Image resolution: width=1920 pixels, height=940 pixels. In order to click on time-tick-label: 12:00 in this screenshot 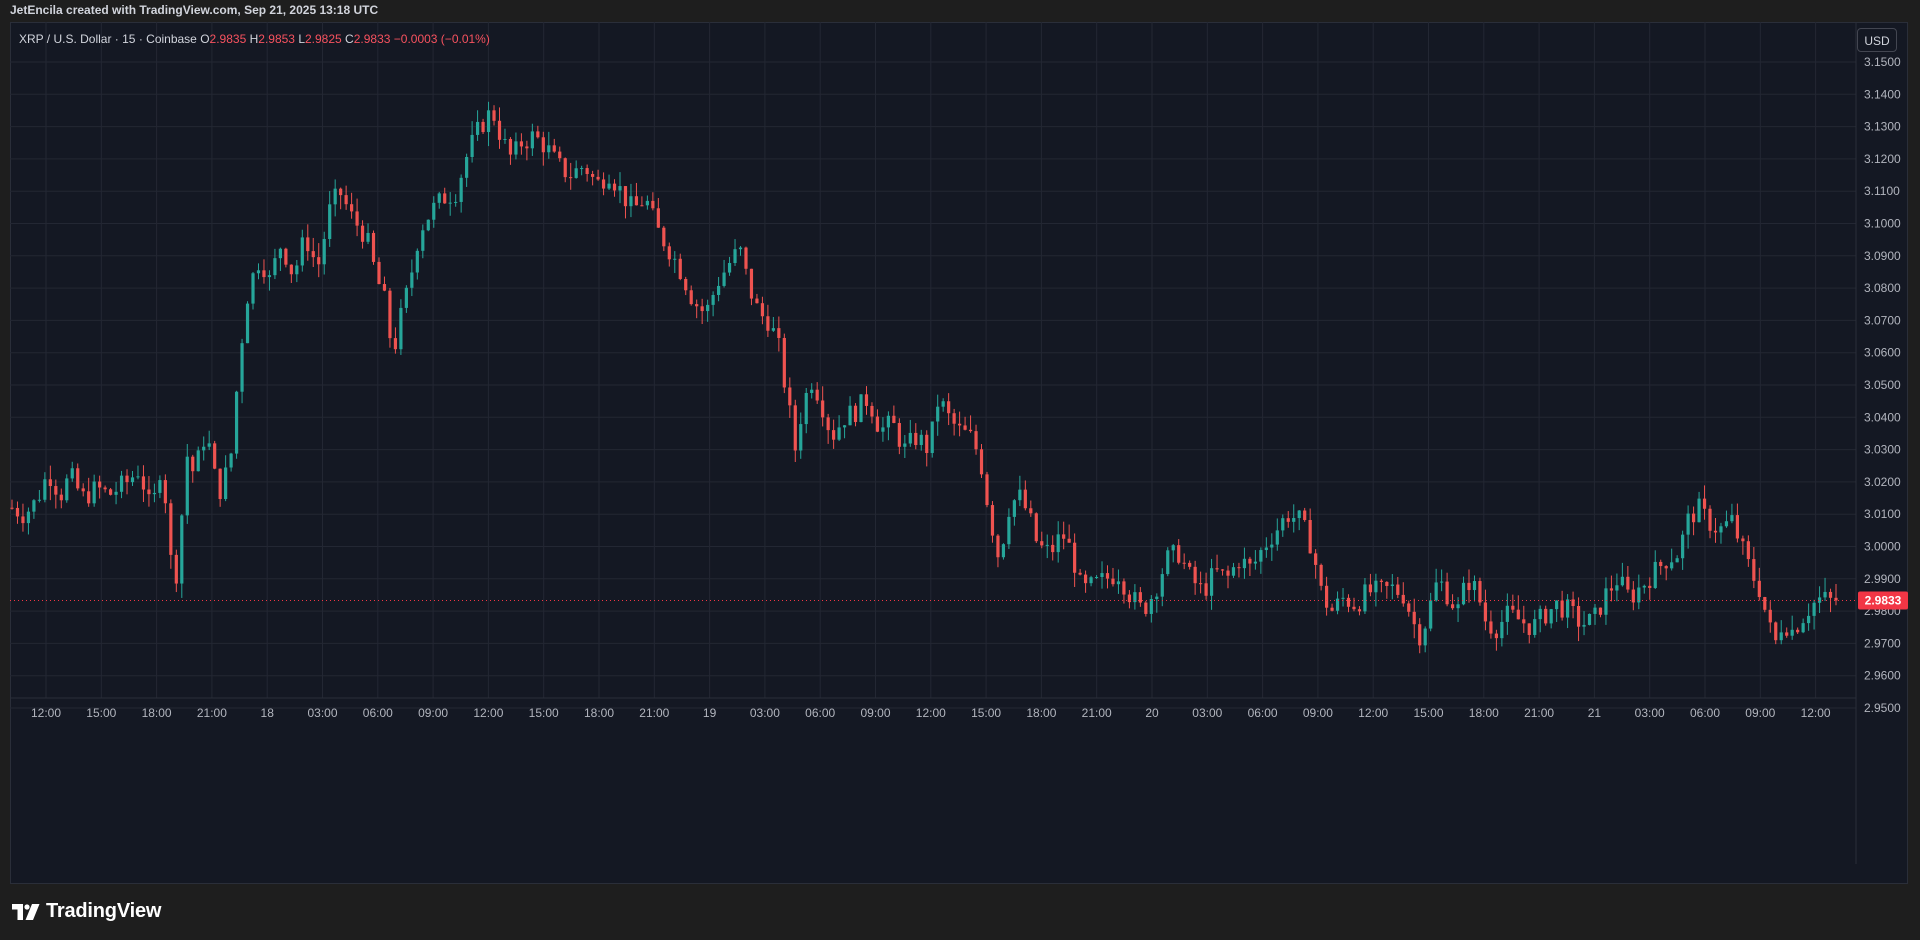, I will do `click(46, 713)`.